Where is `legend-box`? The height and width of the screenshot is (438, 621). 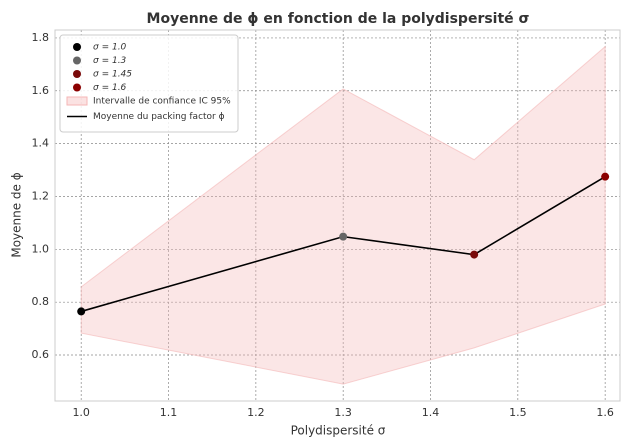
legend-box is located at coordinates (149, 83).